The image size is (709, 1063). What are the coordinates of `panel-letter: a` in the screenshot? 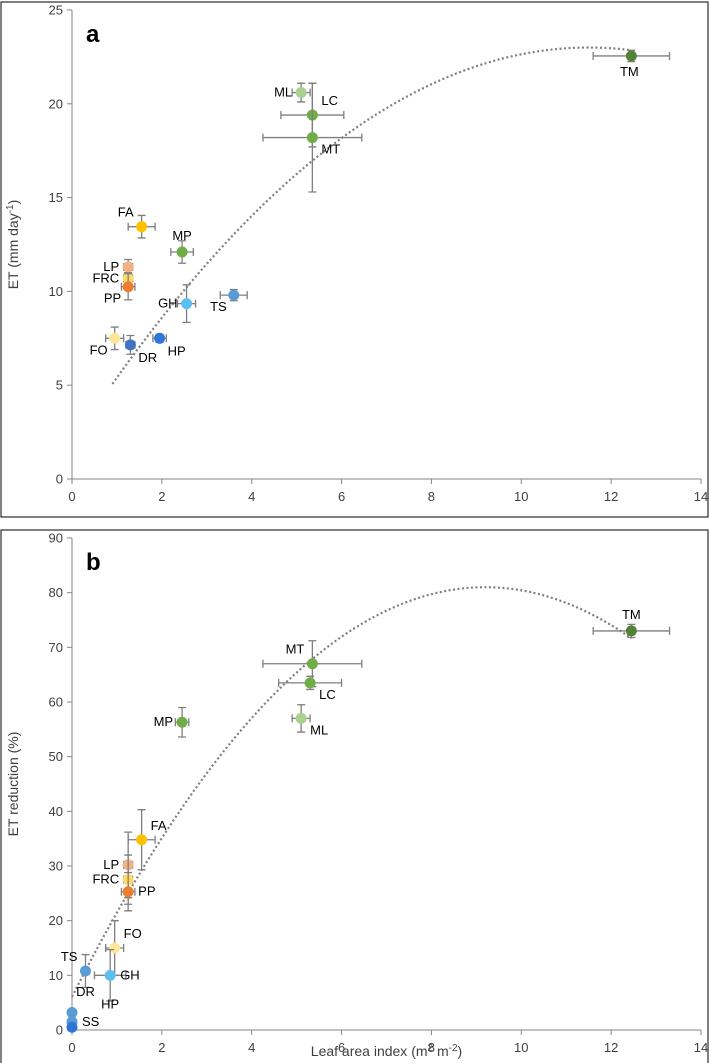 It's located at (93, 34).